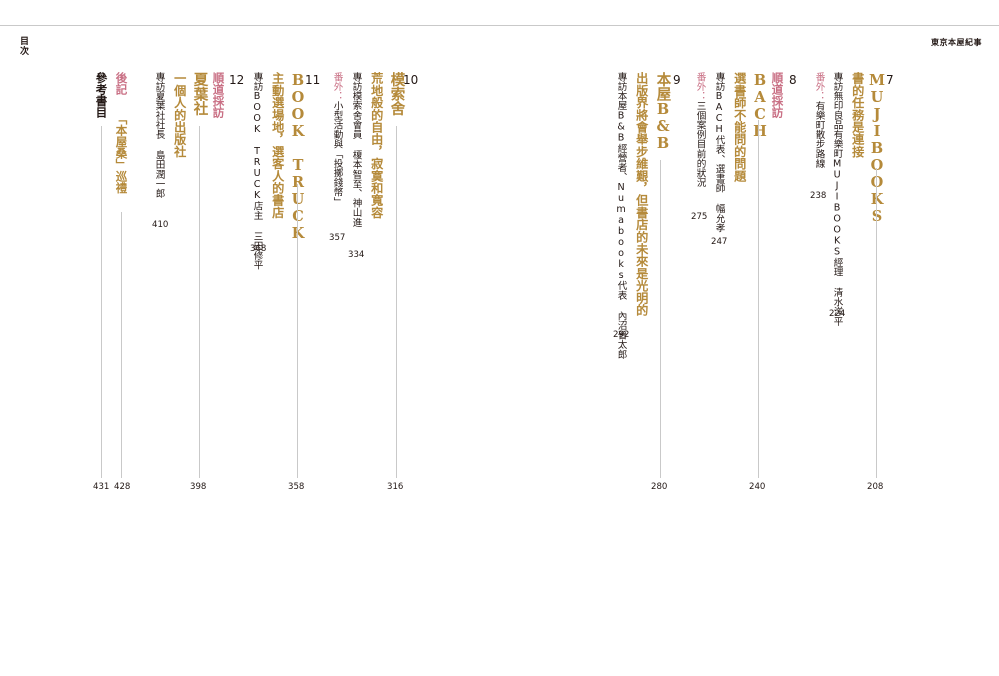 The image size is (999, 676). What do you see at coordinates (757, 487) in the screenshot?
I see `chapter-8-page: 240` at bounding box center [757, 487].